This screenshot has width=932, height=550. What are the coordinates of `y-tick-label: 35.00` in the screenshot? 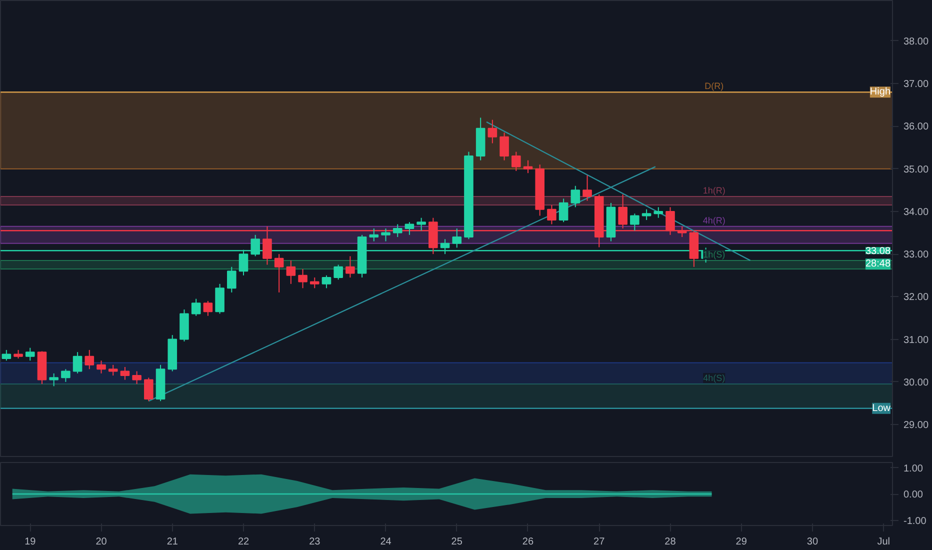 It's located at (916, 170).